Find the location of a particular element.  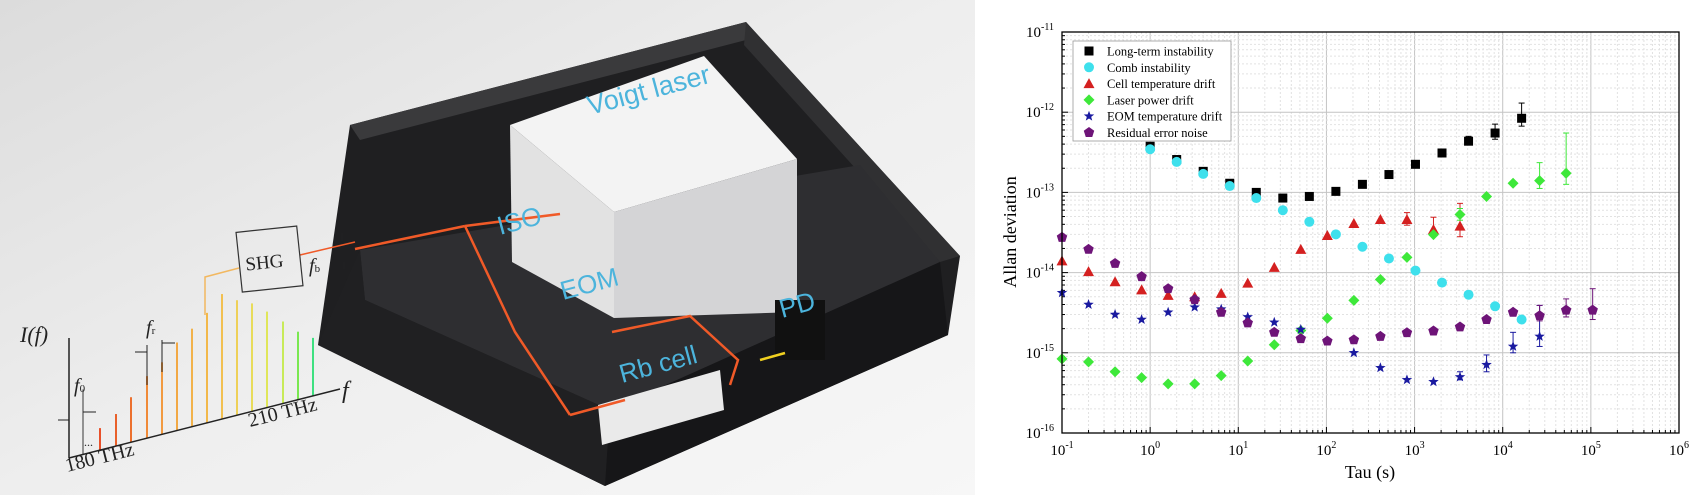

x-tick-label: 10⁴ is located at coordinates (1503, 449).